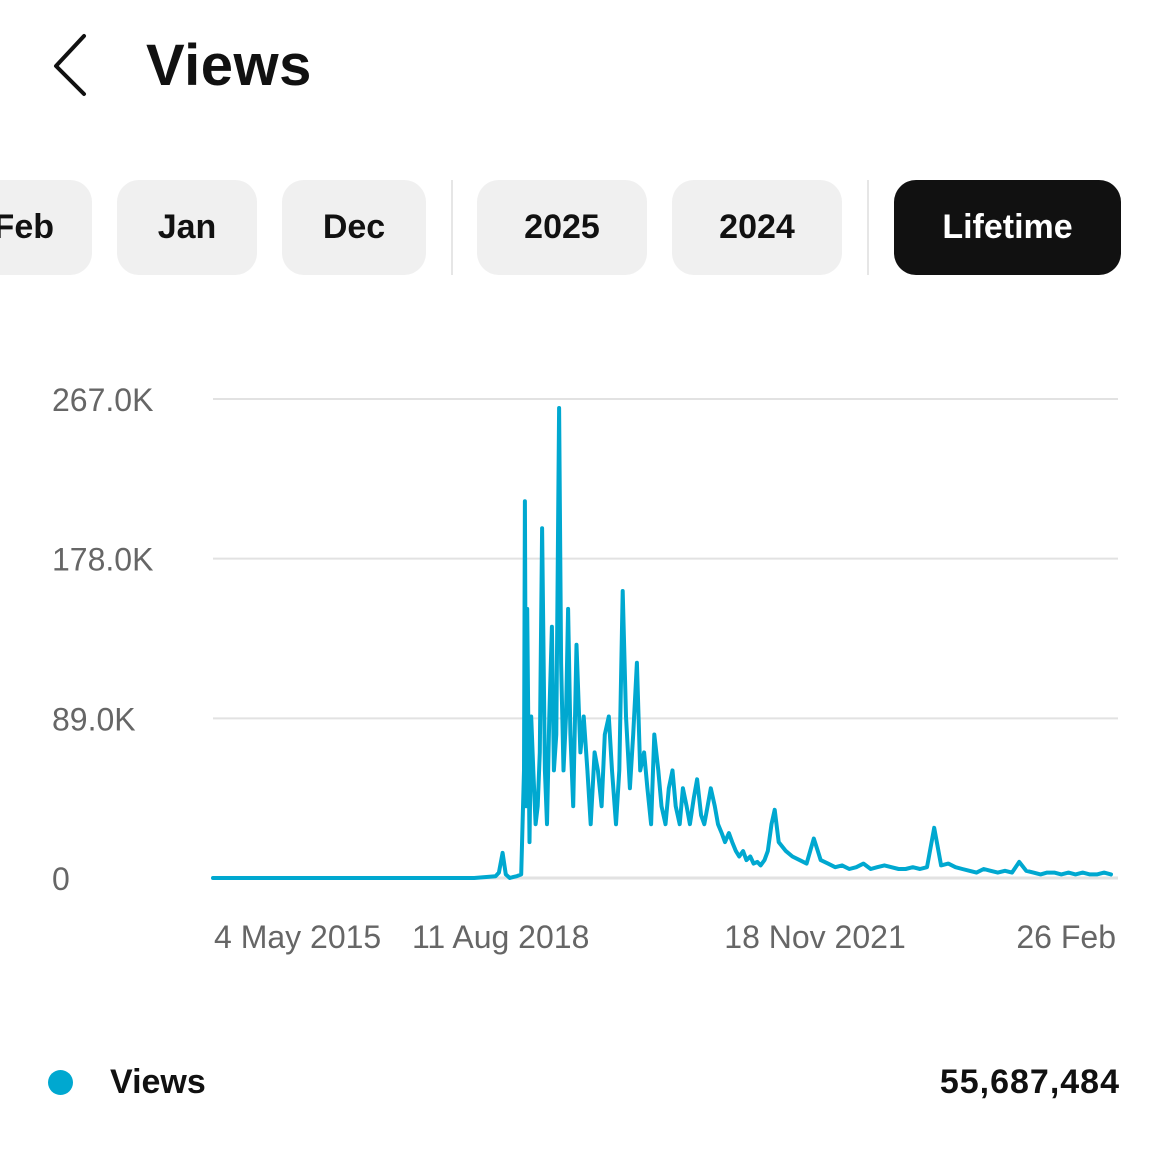 Image resolution: width=1170 pixels, height=1157 pixels. What do you see at coordinates (562, 227) in the screenshot?
I see `tab-2025: 2025` at bounding box center [562, 227].